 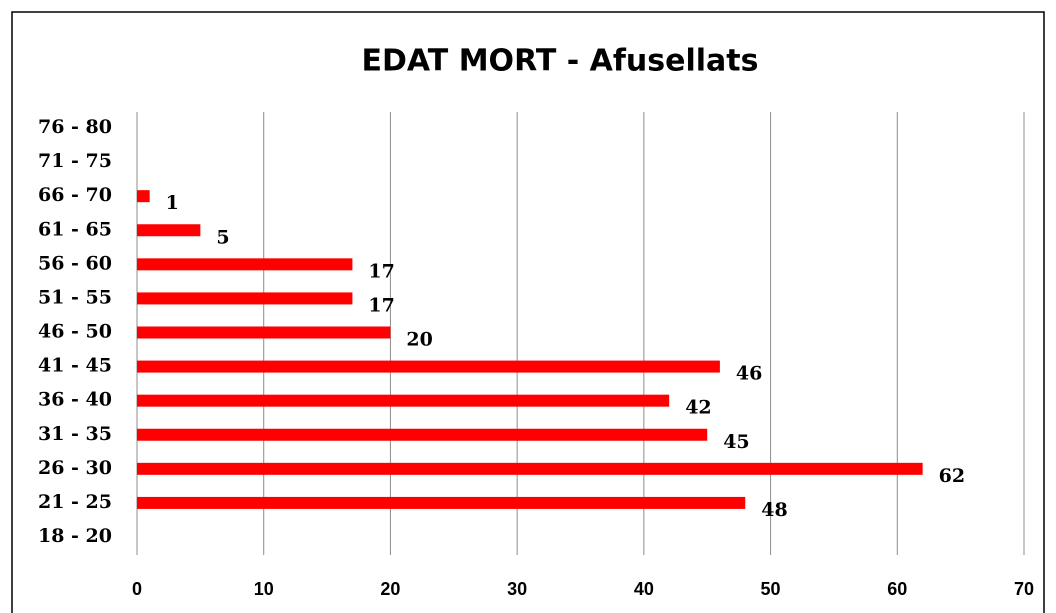 I want to click on data-label: 1, so click(x=172, y=203).